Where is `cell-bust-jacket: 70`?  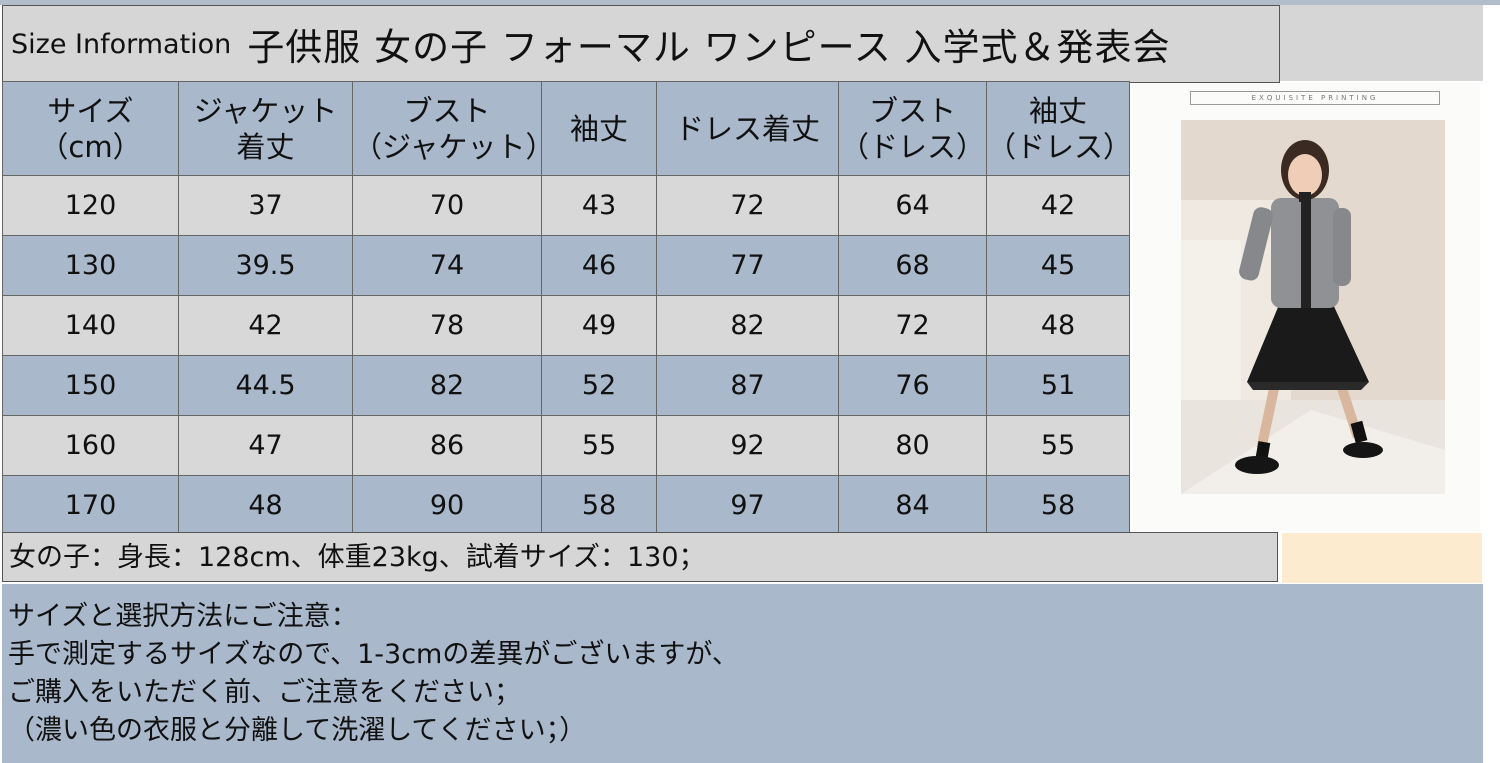 cell-bust-jacket: 70 is located at coordinates (447, 205).